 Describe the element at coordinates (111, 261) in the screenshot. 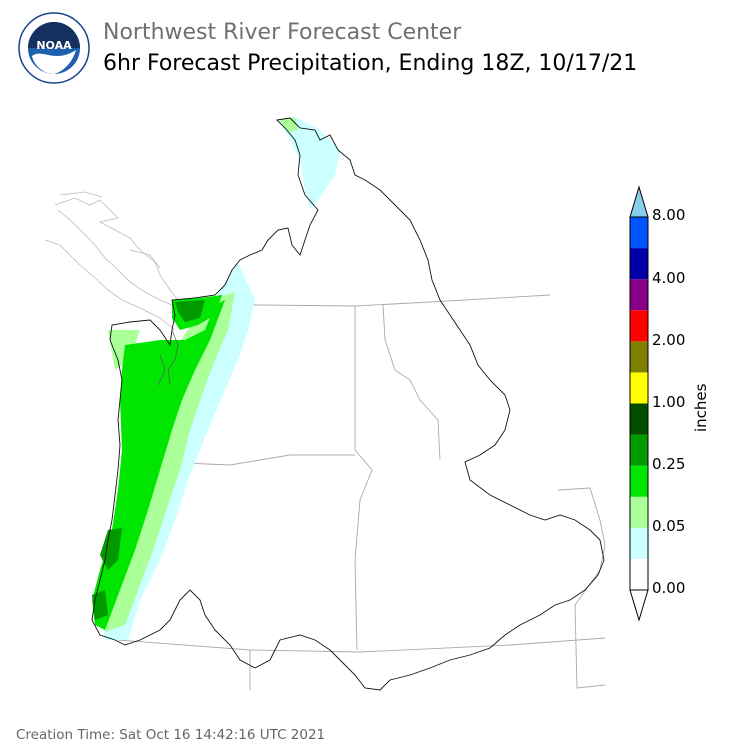

I see `coastline-canada` at that location.